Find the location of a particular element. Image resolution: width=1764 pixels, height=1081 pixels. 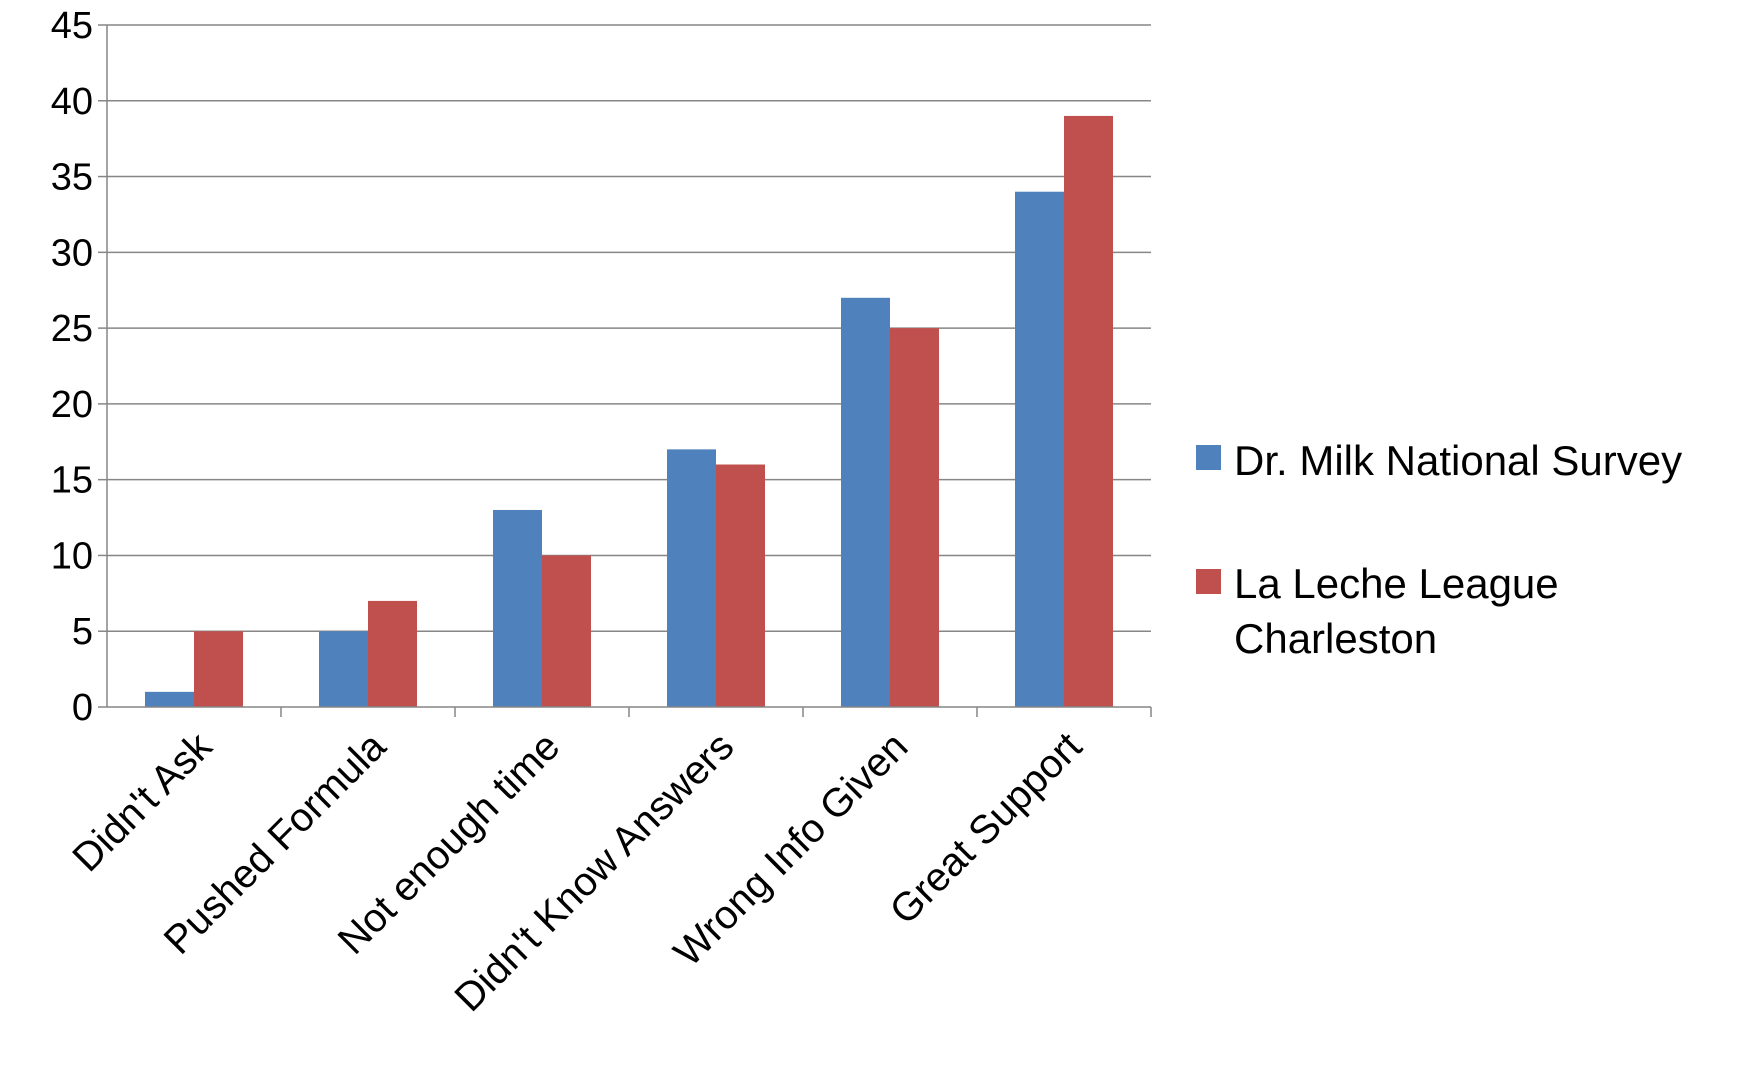

legend-swatch-dr-milk is located at coordinates (1208, 457).